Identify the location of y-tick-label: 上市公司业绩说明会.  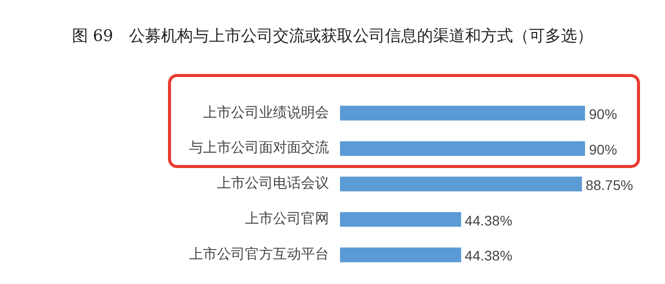
(266, 112).